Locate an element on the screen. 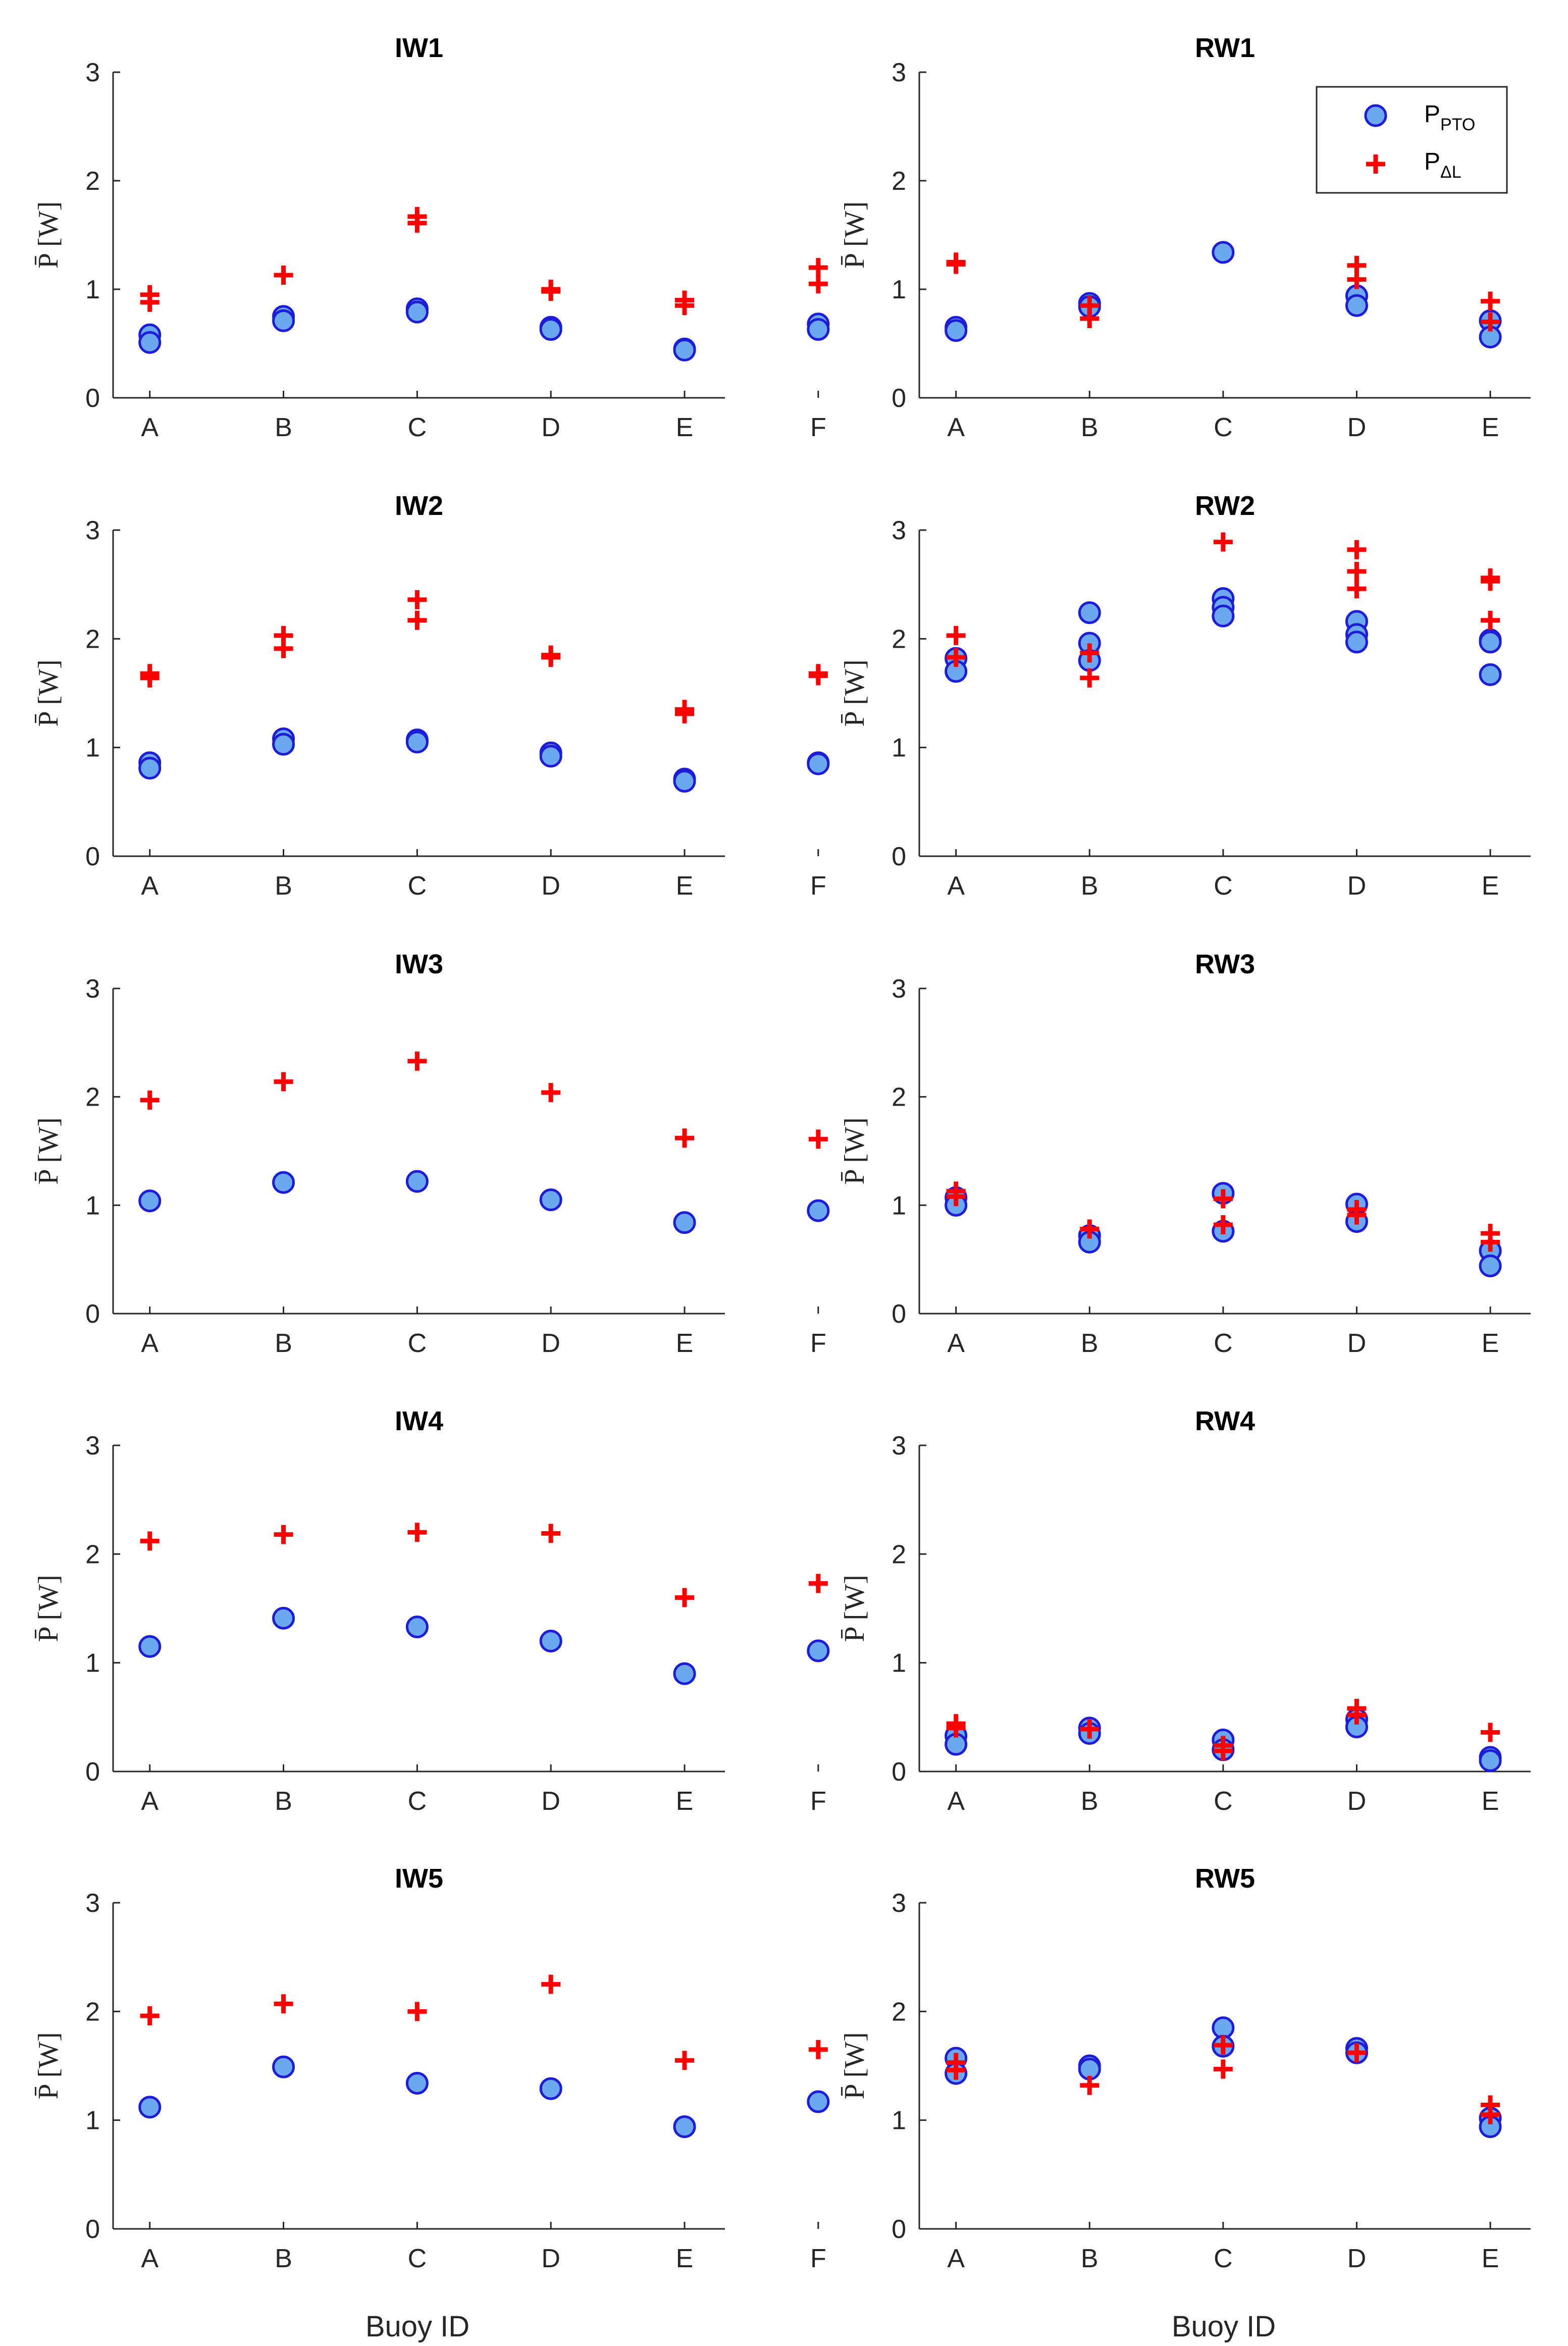 The image size is (1568, 2346). legend-pto-marker is located at coordinates (1375, 115).